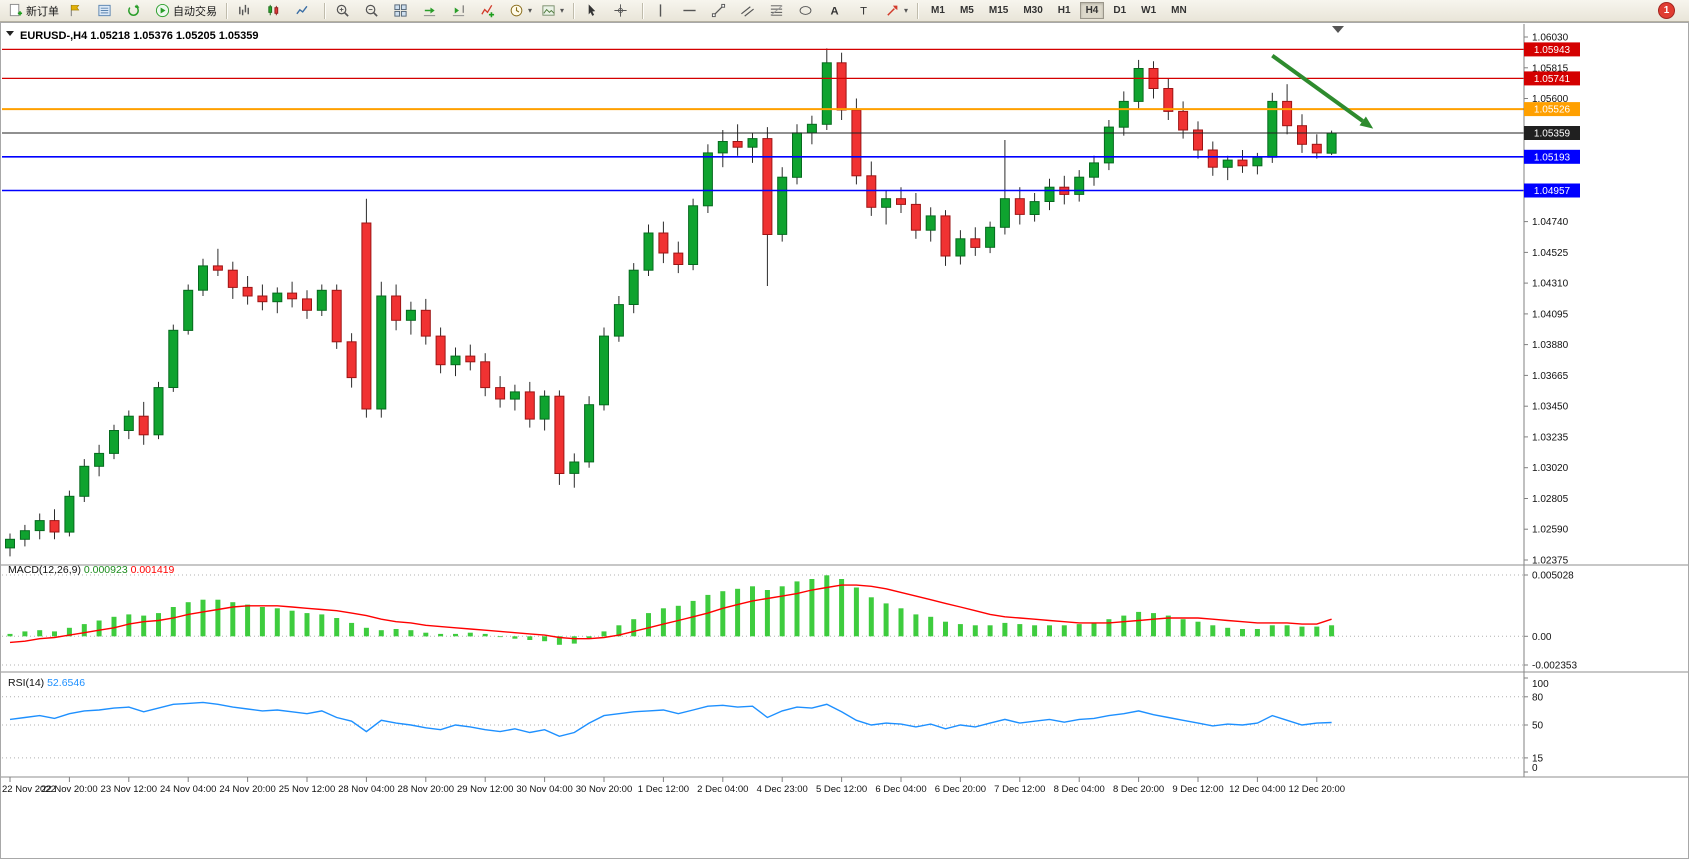  I want to click on timeframe-w1: W1, so click(1148, 10).